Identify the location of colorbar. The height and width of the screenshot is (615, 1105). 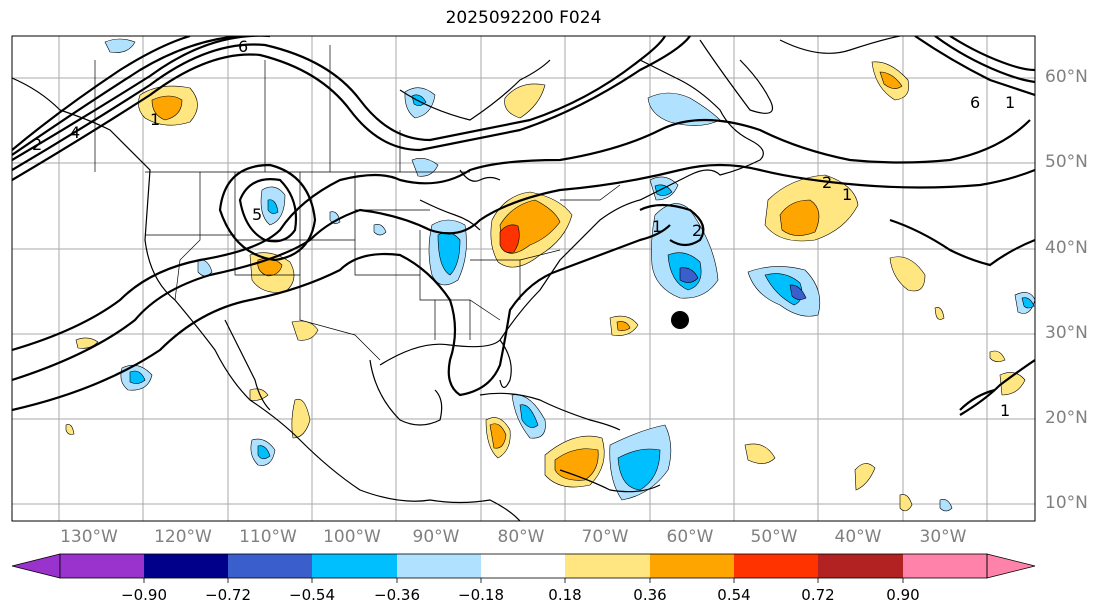
(523, 568).